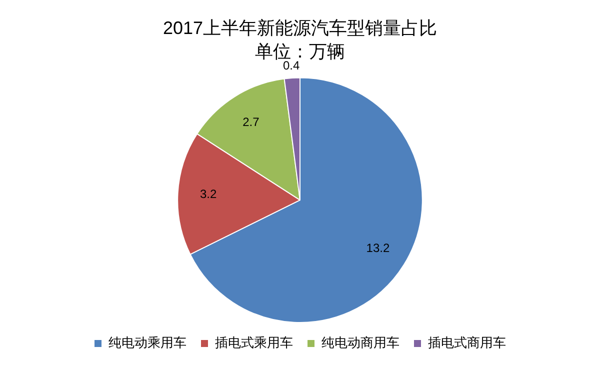  Describe the element at coordinates (361, 342) in the screenshot. I see `legend-label: 纯电动商用车` at that location.